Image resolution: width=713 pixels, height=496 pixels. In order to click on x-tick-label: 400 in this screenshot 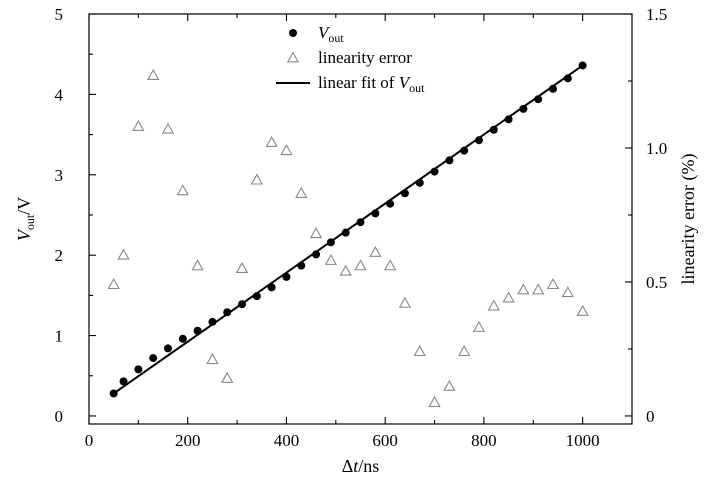, I will do `click(287, 440)`.